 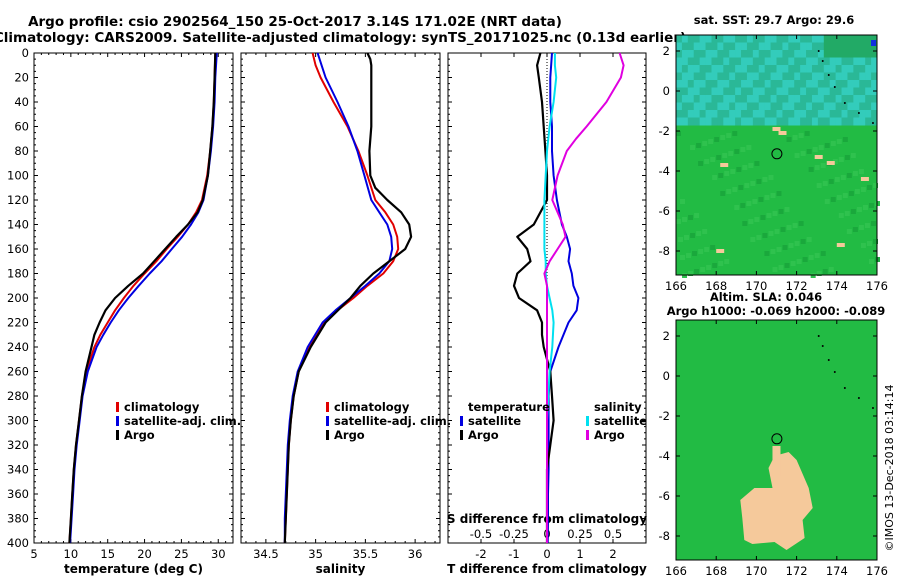 What do you see at coordinates (609, 435) in the screenshot?
I see `legend-sal-argo: Argo` at bounding box center [609, 435].